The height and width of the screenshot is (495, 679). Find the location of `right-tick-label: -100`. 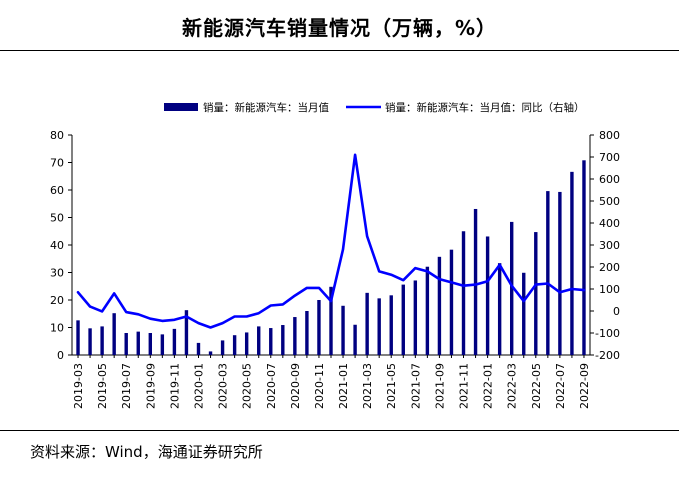

right-tick-label: -100 is located at coordinates (607, 333).